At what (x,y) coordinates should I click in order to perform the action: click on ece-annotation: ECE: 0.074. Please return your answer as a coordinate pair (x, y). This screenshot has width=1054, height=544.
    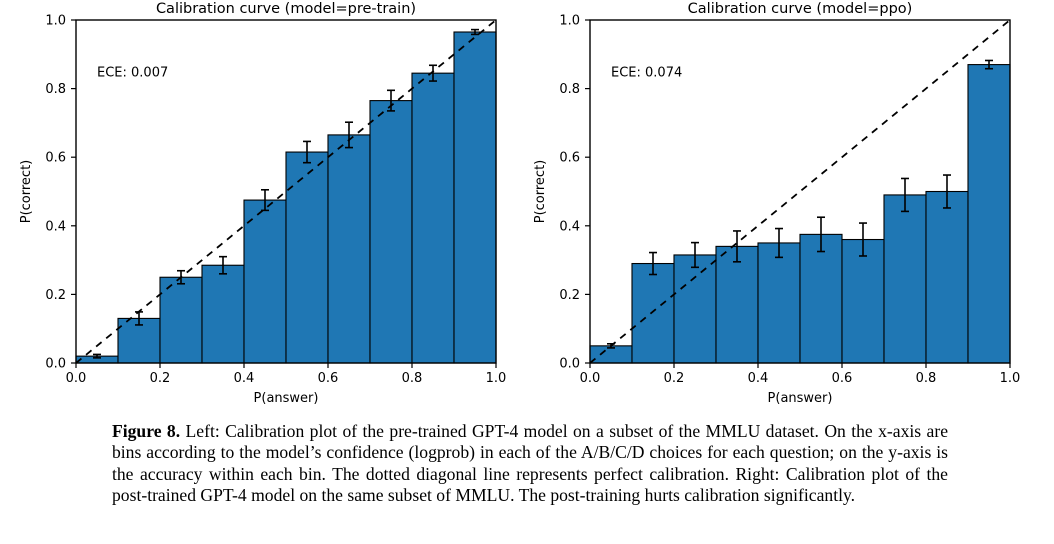
    Looking at the image, I should click on (646, 72).